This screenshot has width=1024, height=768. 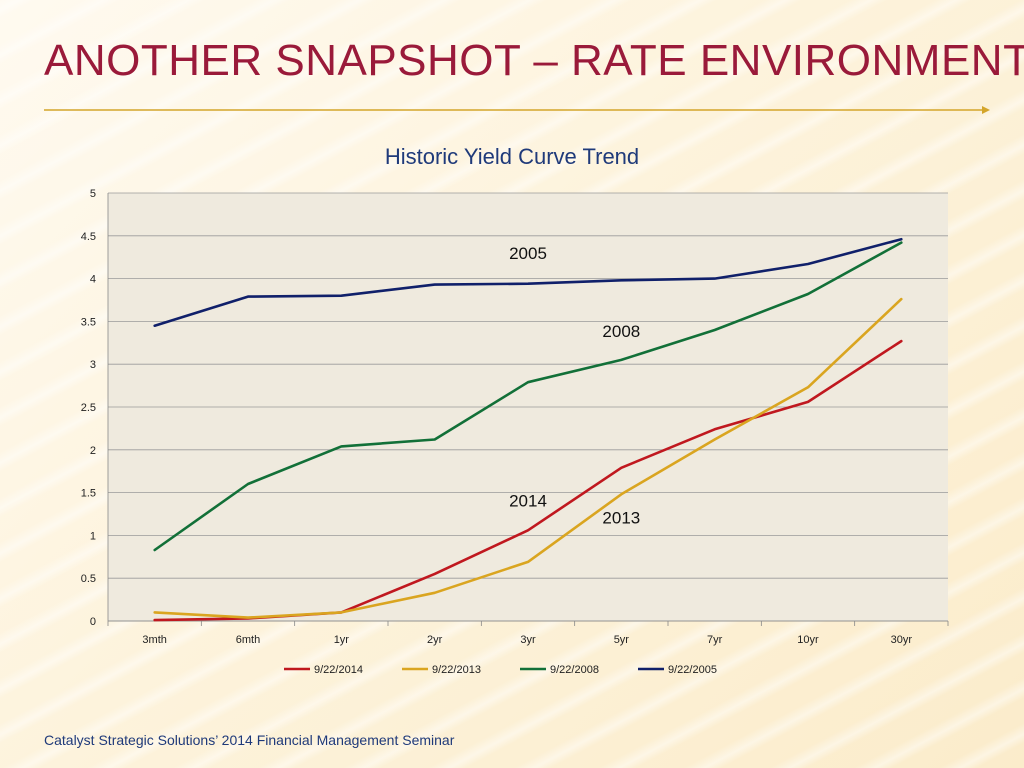 I want to click on x-tick-label: 5yr, so click(x=622, y=640).